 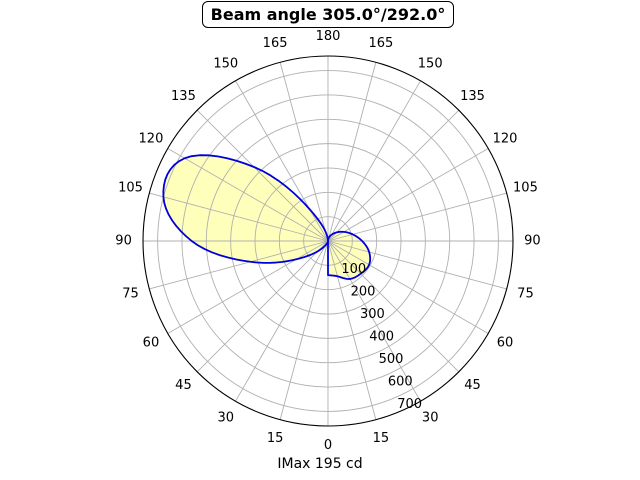 What do you see at coordinates (328, 36) in the screenshot?
I see `angle-tick-label: 180` at bounding box center [328, 36].